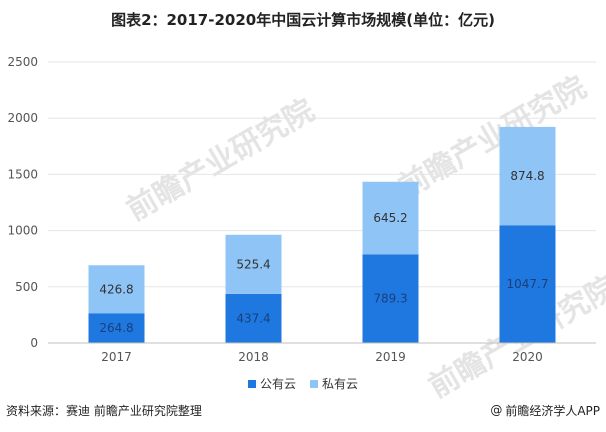 The image size is (606, 432). I want to click on legend-label-private-cloud: 私有云, so click(340, 384).